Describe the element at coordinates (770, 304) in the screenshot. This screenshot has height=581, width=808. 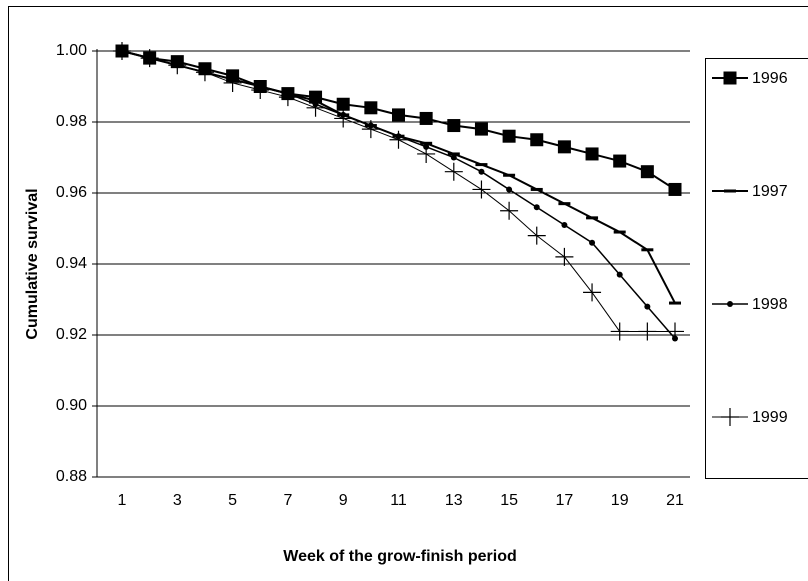
I see `legend-label: 1998` at that location.